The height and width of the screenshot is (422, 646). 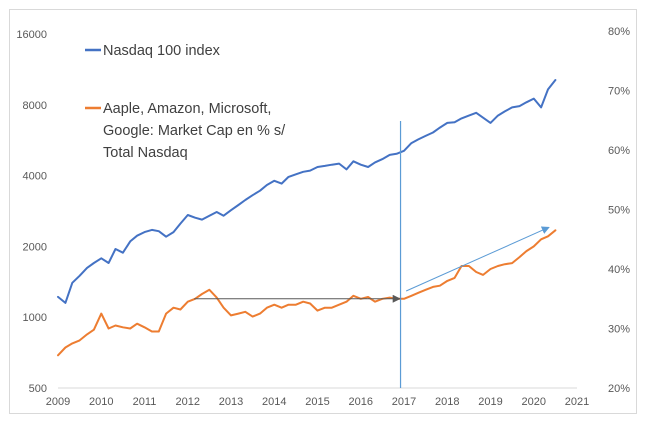 What do you see at coordinates (447, 402) in the screenshot?
I see `x-tick-label: 2018` at bounding box center [447, 402].